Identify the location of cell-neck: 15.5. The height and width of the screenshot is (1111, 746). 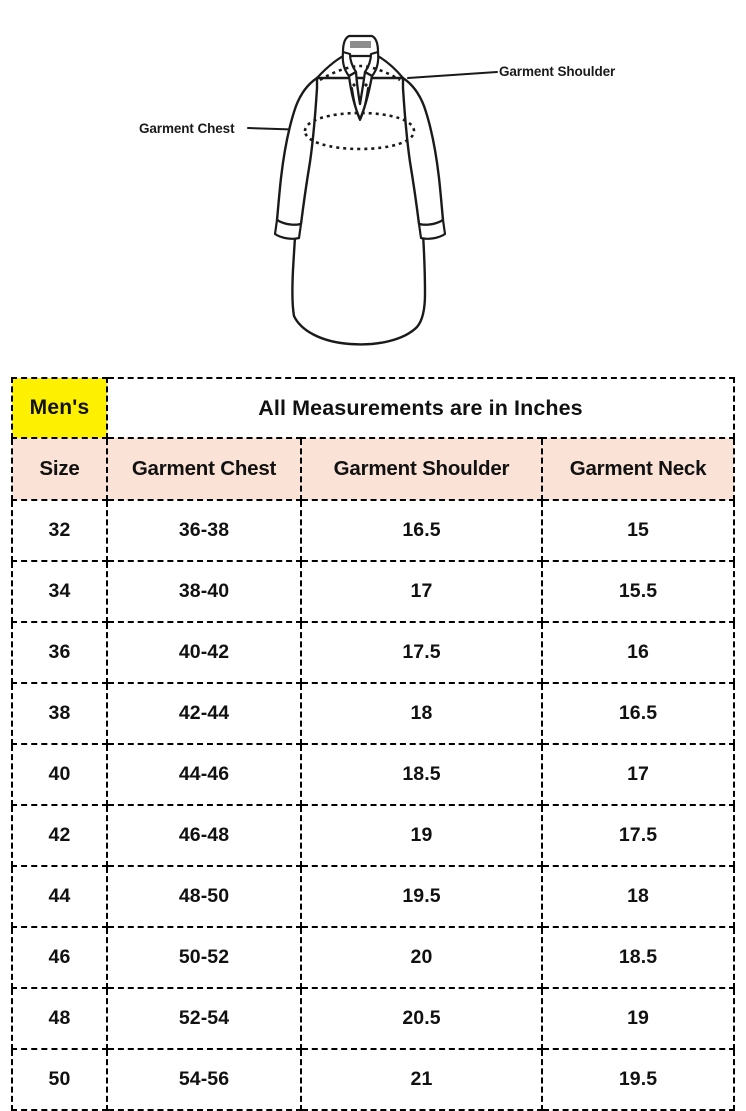
(638, 591).